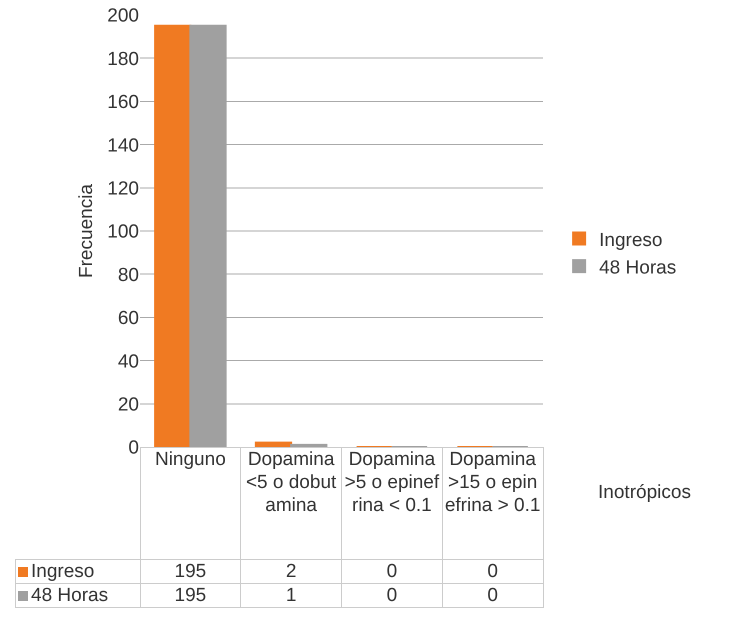 This screenshot has width=733, height=637. Describe the element at coordinates (69, 595) in the screenshot. I see `text: 48 Horas` at that location.